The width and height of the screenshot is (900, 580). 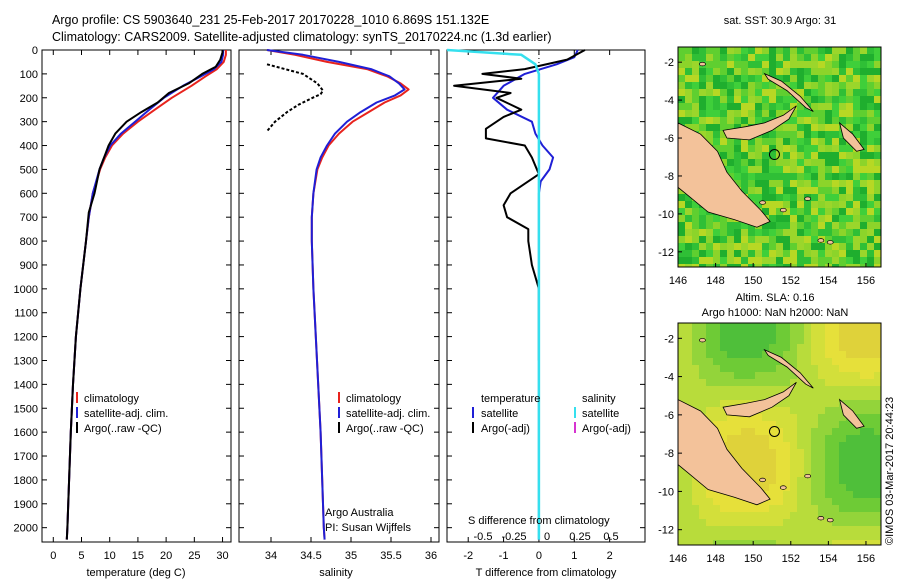 I want to click on series-line-argo, so click(x=144, y=295).